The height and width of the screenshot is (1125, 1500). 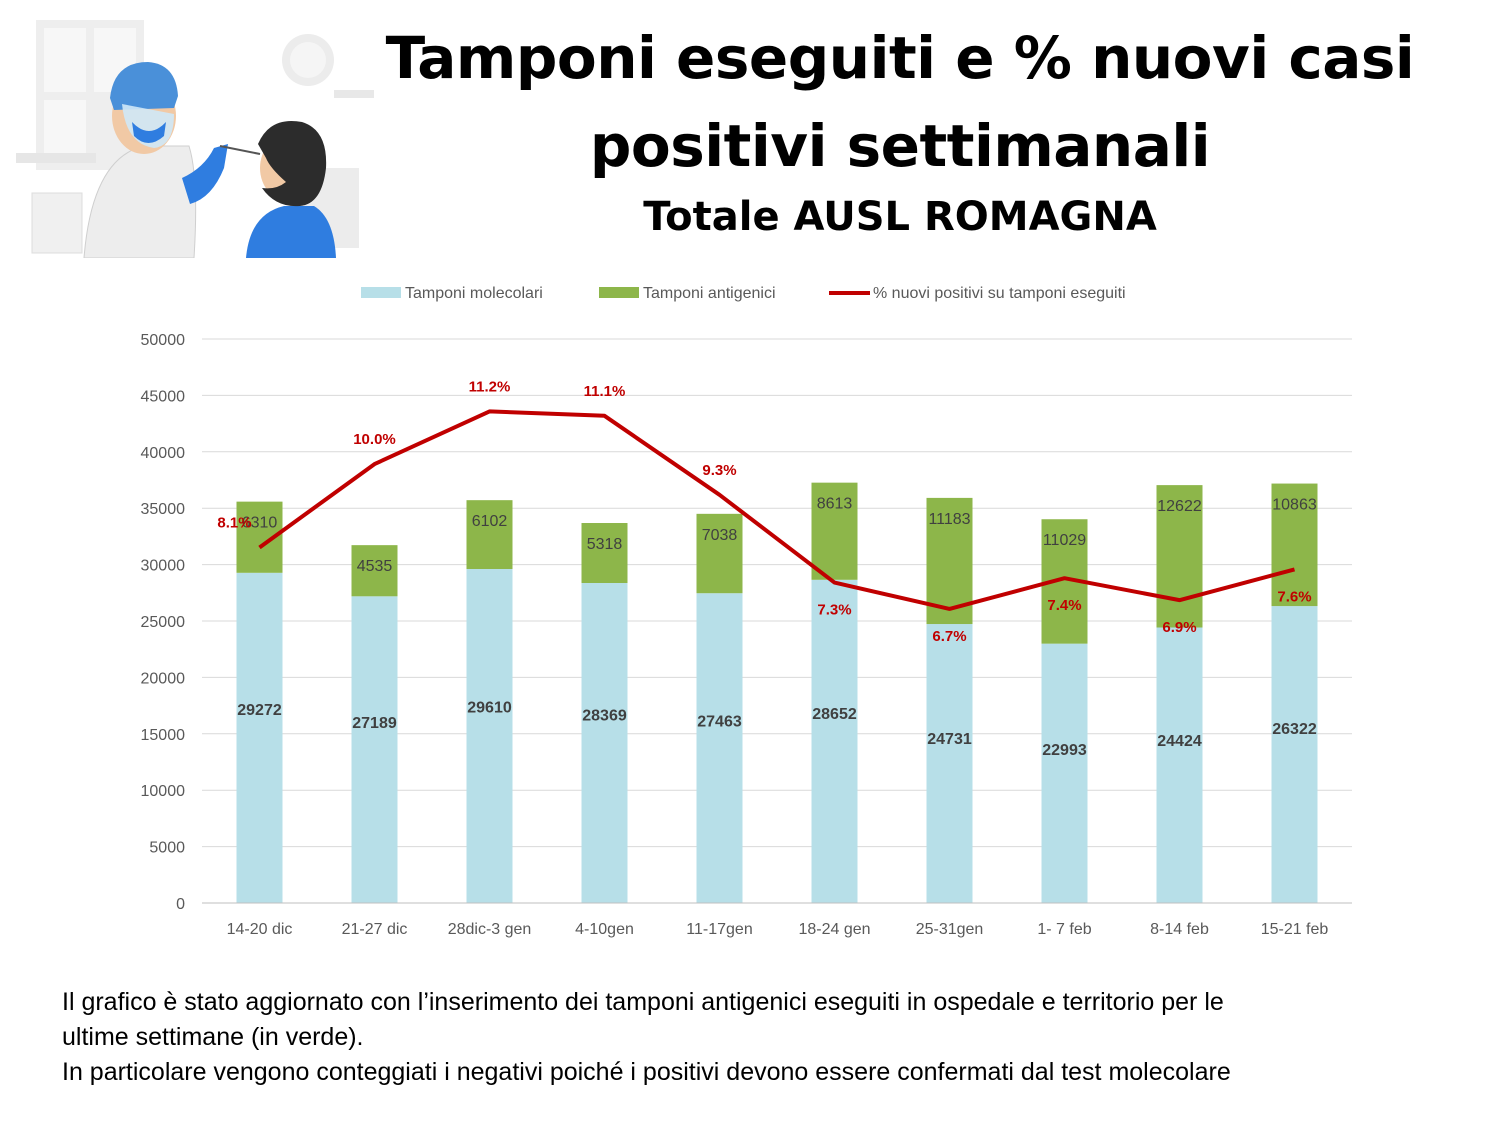 I want to click on data-label-percent: 10.0%, so click(x=374, y=439).